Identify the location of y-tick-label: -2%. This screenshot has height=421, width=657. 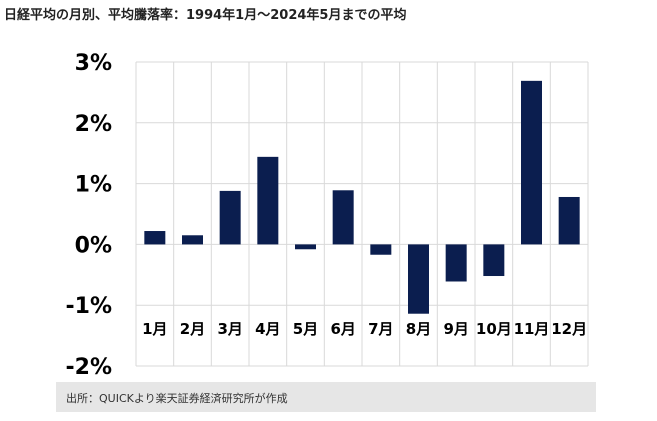
(89, 367).